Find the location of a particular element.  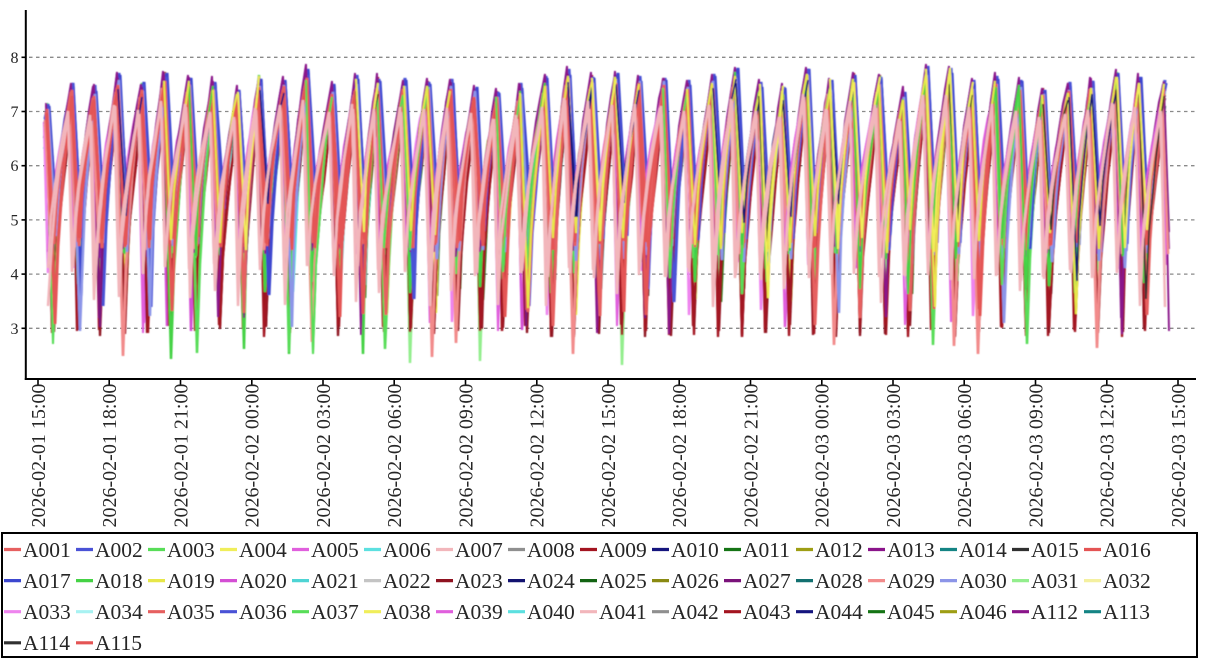

svg-text: A008 is located at coordinates (551, 550).